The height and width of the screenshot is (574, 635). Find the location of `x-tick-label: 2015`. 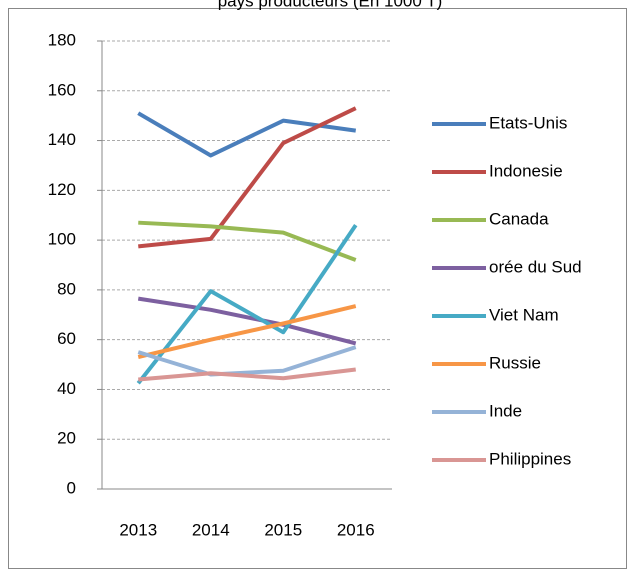

x-tick-label: 2015 is located at coordinates (283, 529).